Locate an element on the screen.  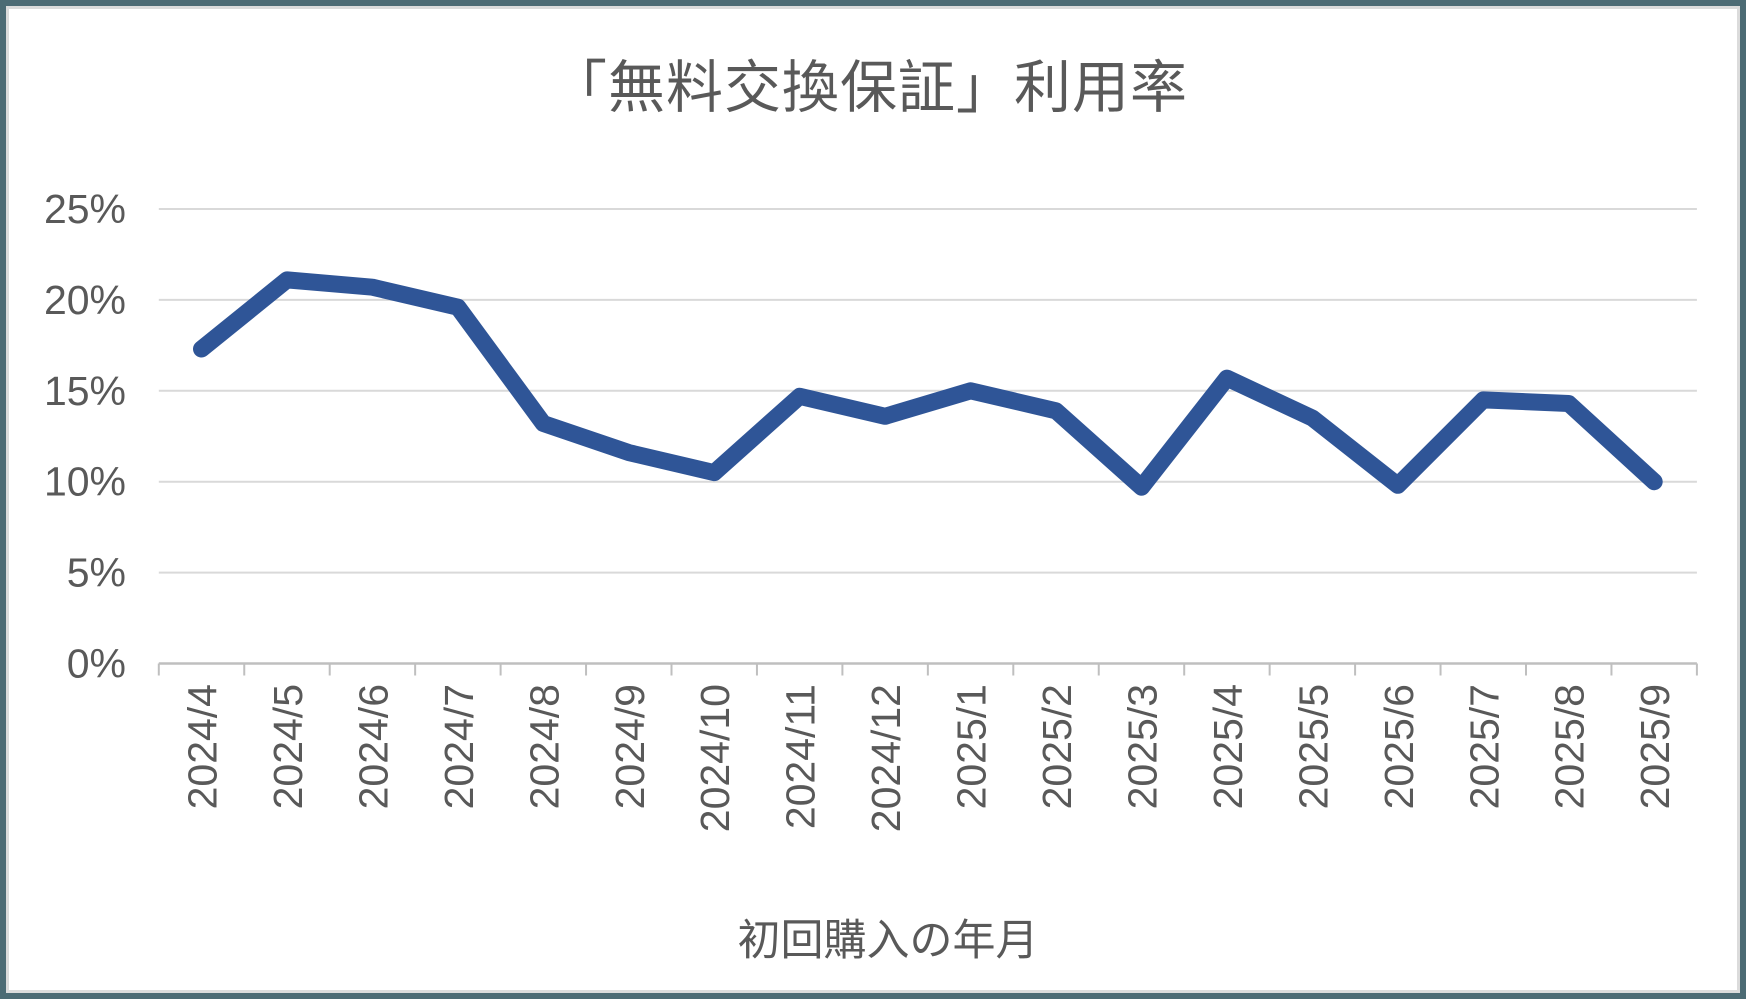
x-tick-label: 2024/9 is located at coordinates (630, 746).